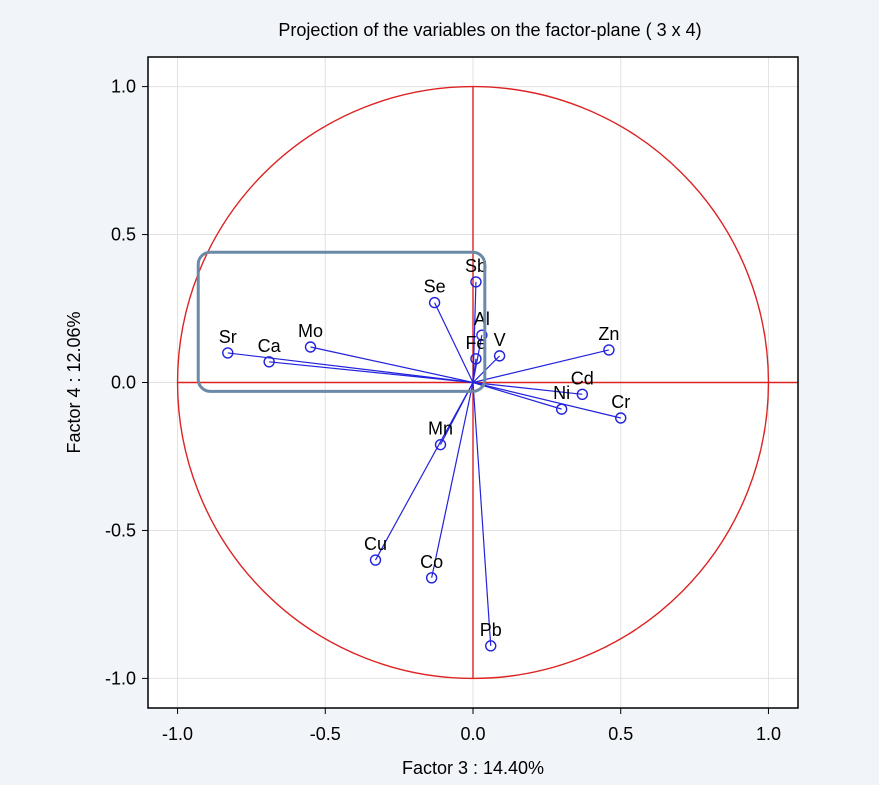 The image size is (879, 785). I want to click on highlight-box-layer, so click(341, 321).